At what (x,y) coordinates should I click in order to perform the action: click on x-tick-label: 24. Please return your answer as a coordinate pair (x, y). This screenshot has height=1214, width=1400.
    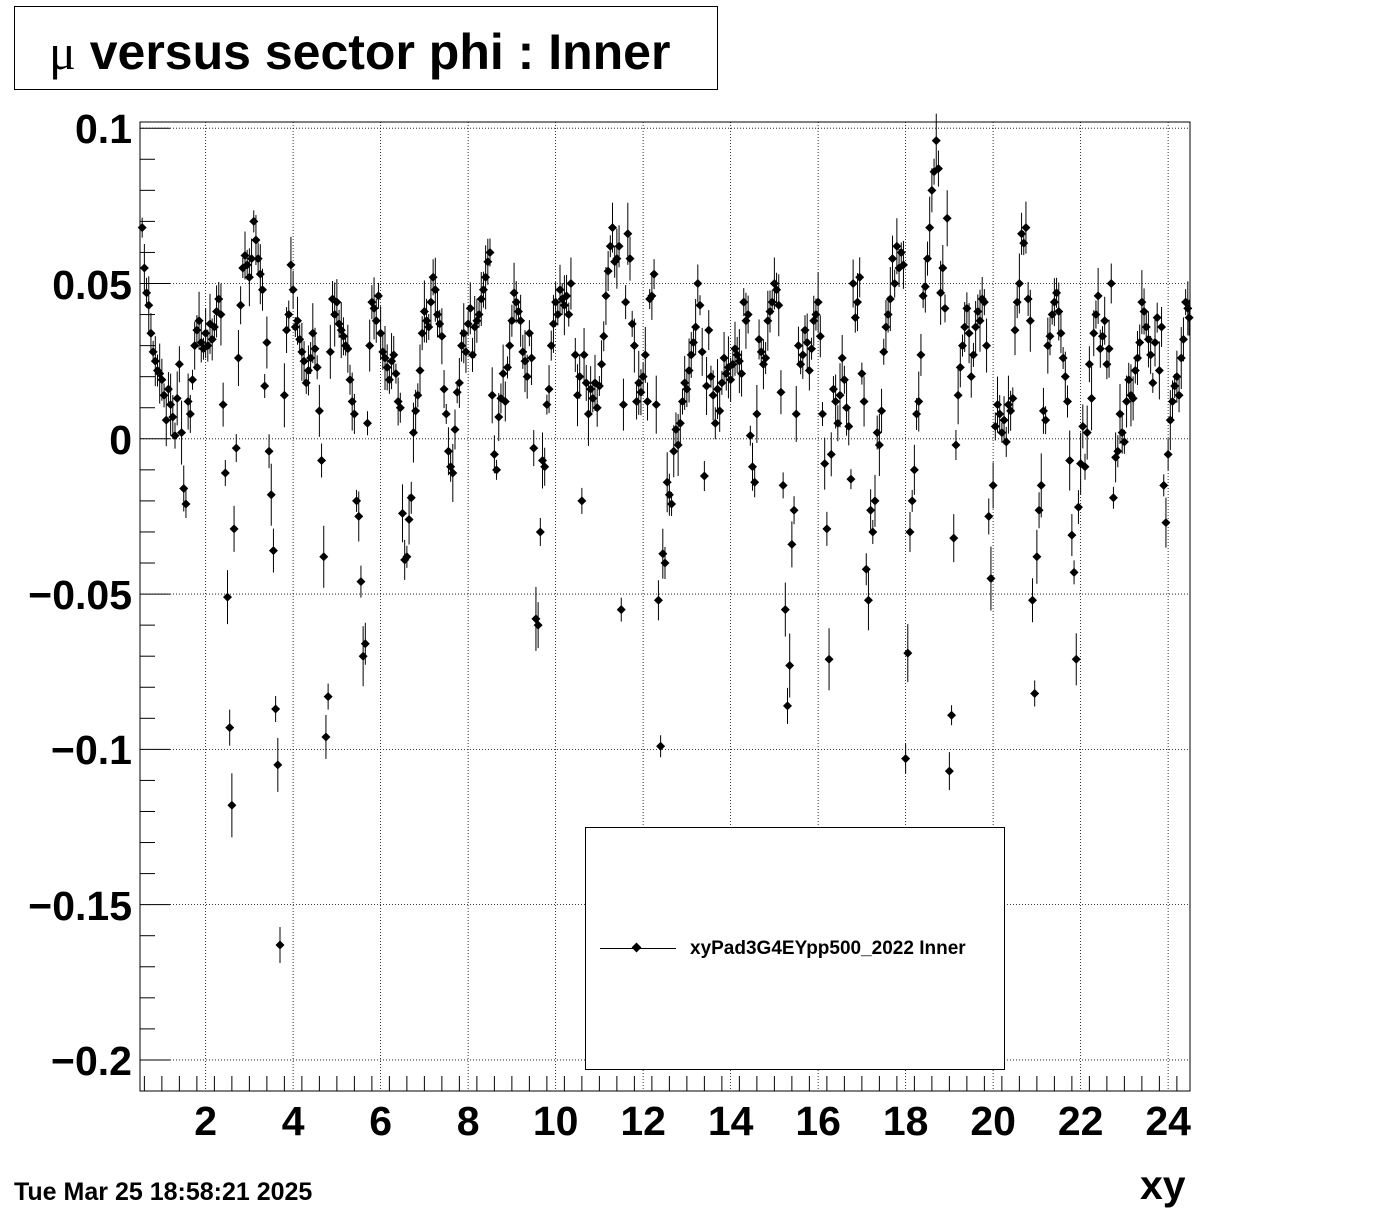
    Looking at the image, I should click on (1168, 1121).